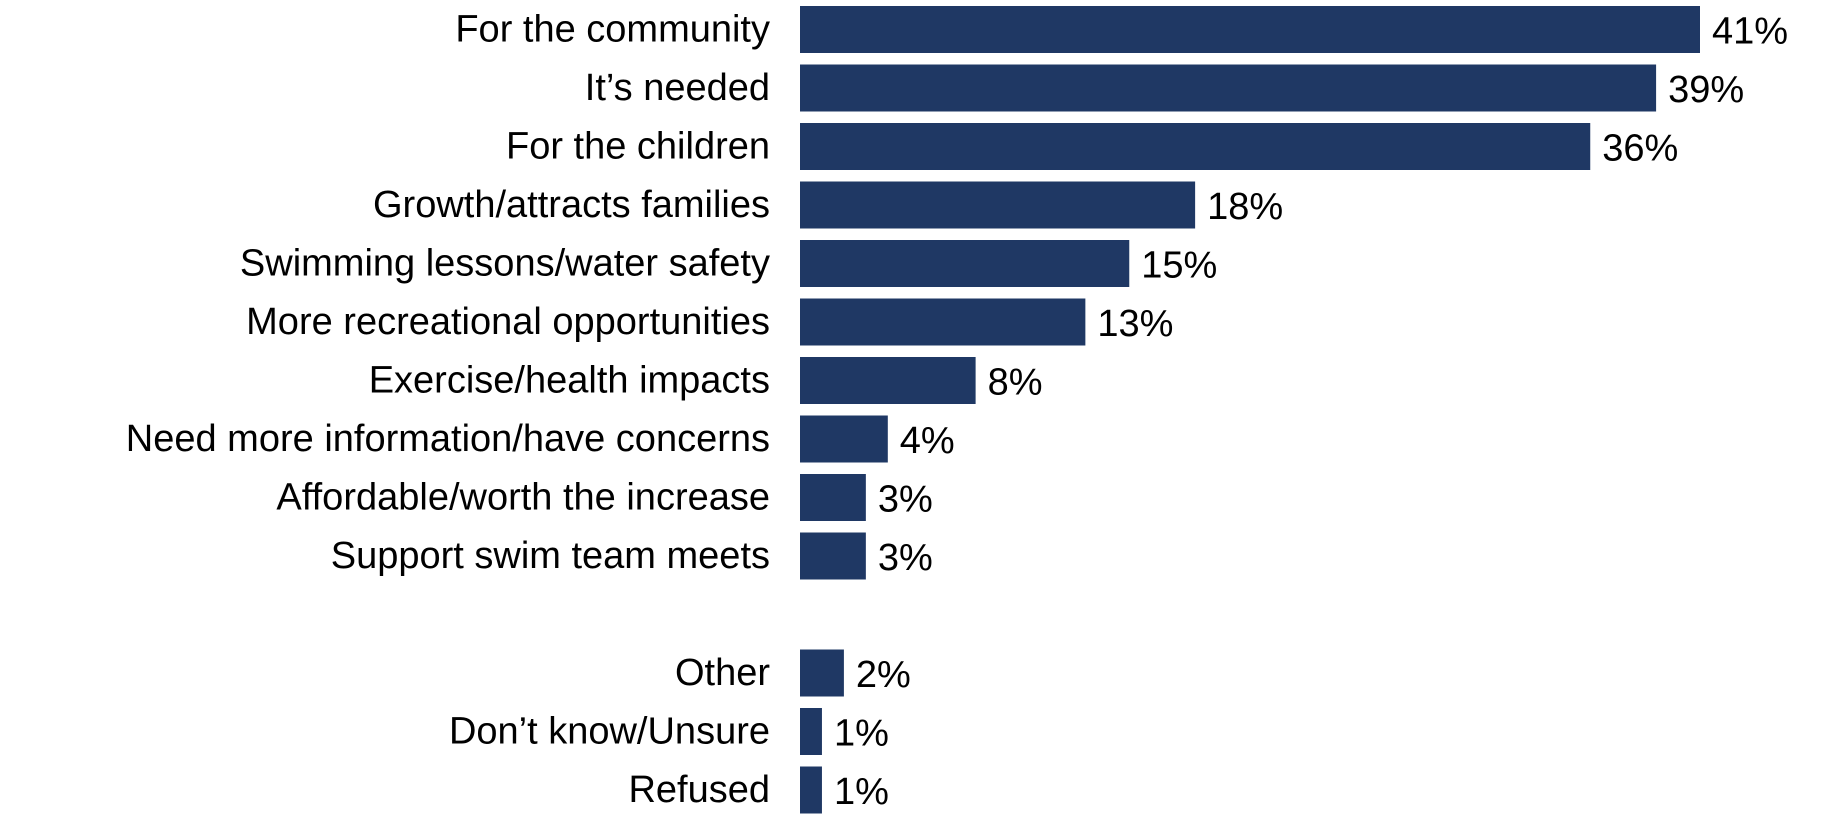 This screenshot has height=820, width=1828. What do you see at coordinates (1015, 383) in the screenshot?
I see `value-label: 8%` at bounding box center [1015, 383].